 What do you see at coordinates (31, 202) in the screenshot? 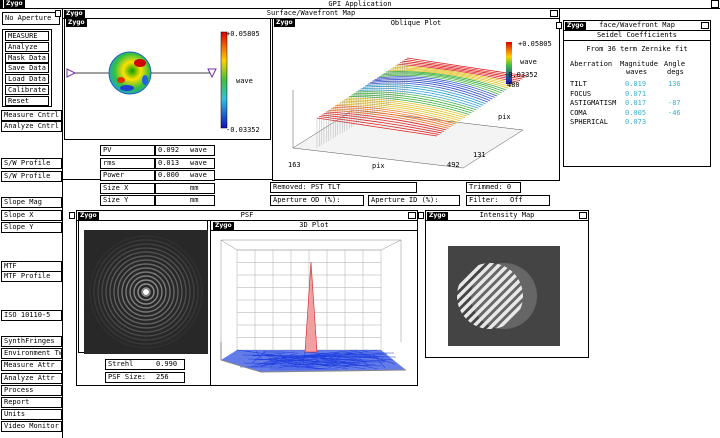
I see `sidebar-button: Slope Mag` at bounding box center [31, 202].